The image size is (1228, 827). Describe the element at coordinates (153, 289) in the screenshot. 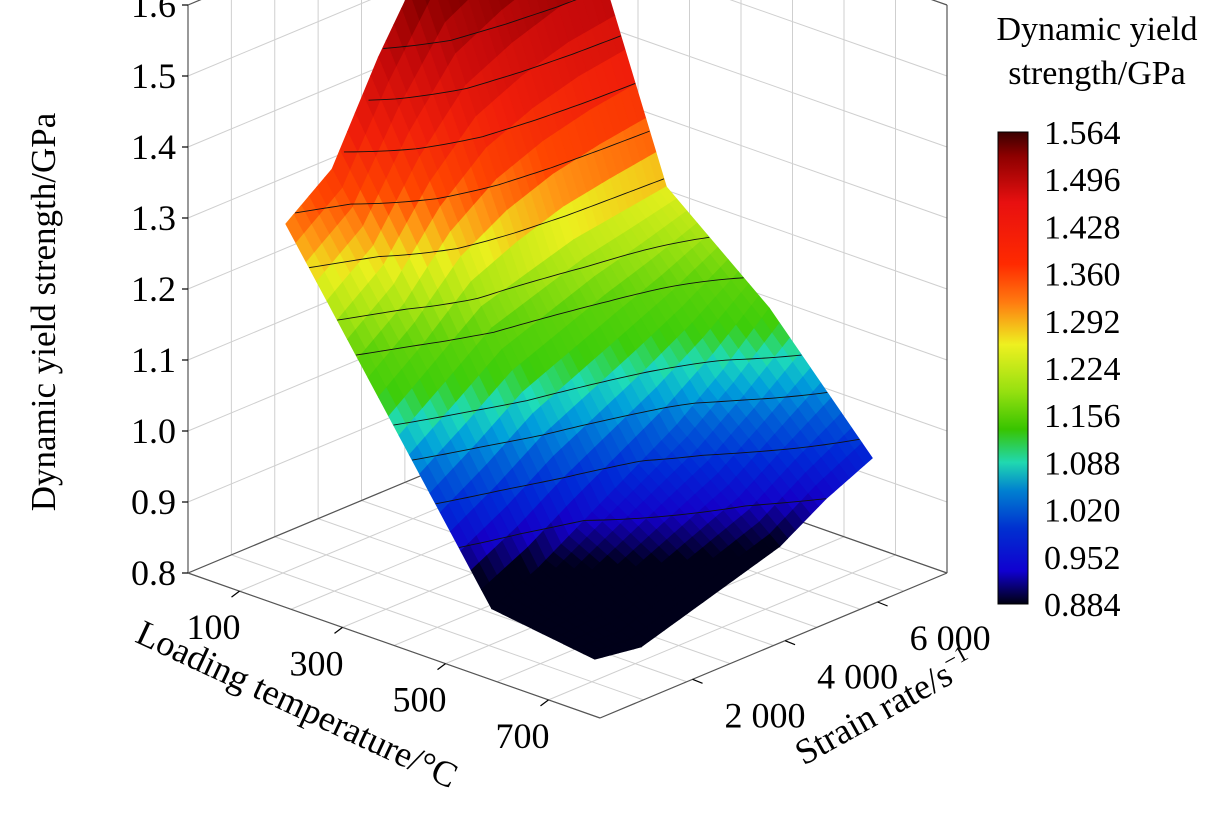

I see `z-tick-label: 1.2` at that location.